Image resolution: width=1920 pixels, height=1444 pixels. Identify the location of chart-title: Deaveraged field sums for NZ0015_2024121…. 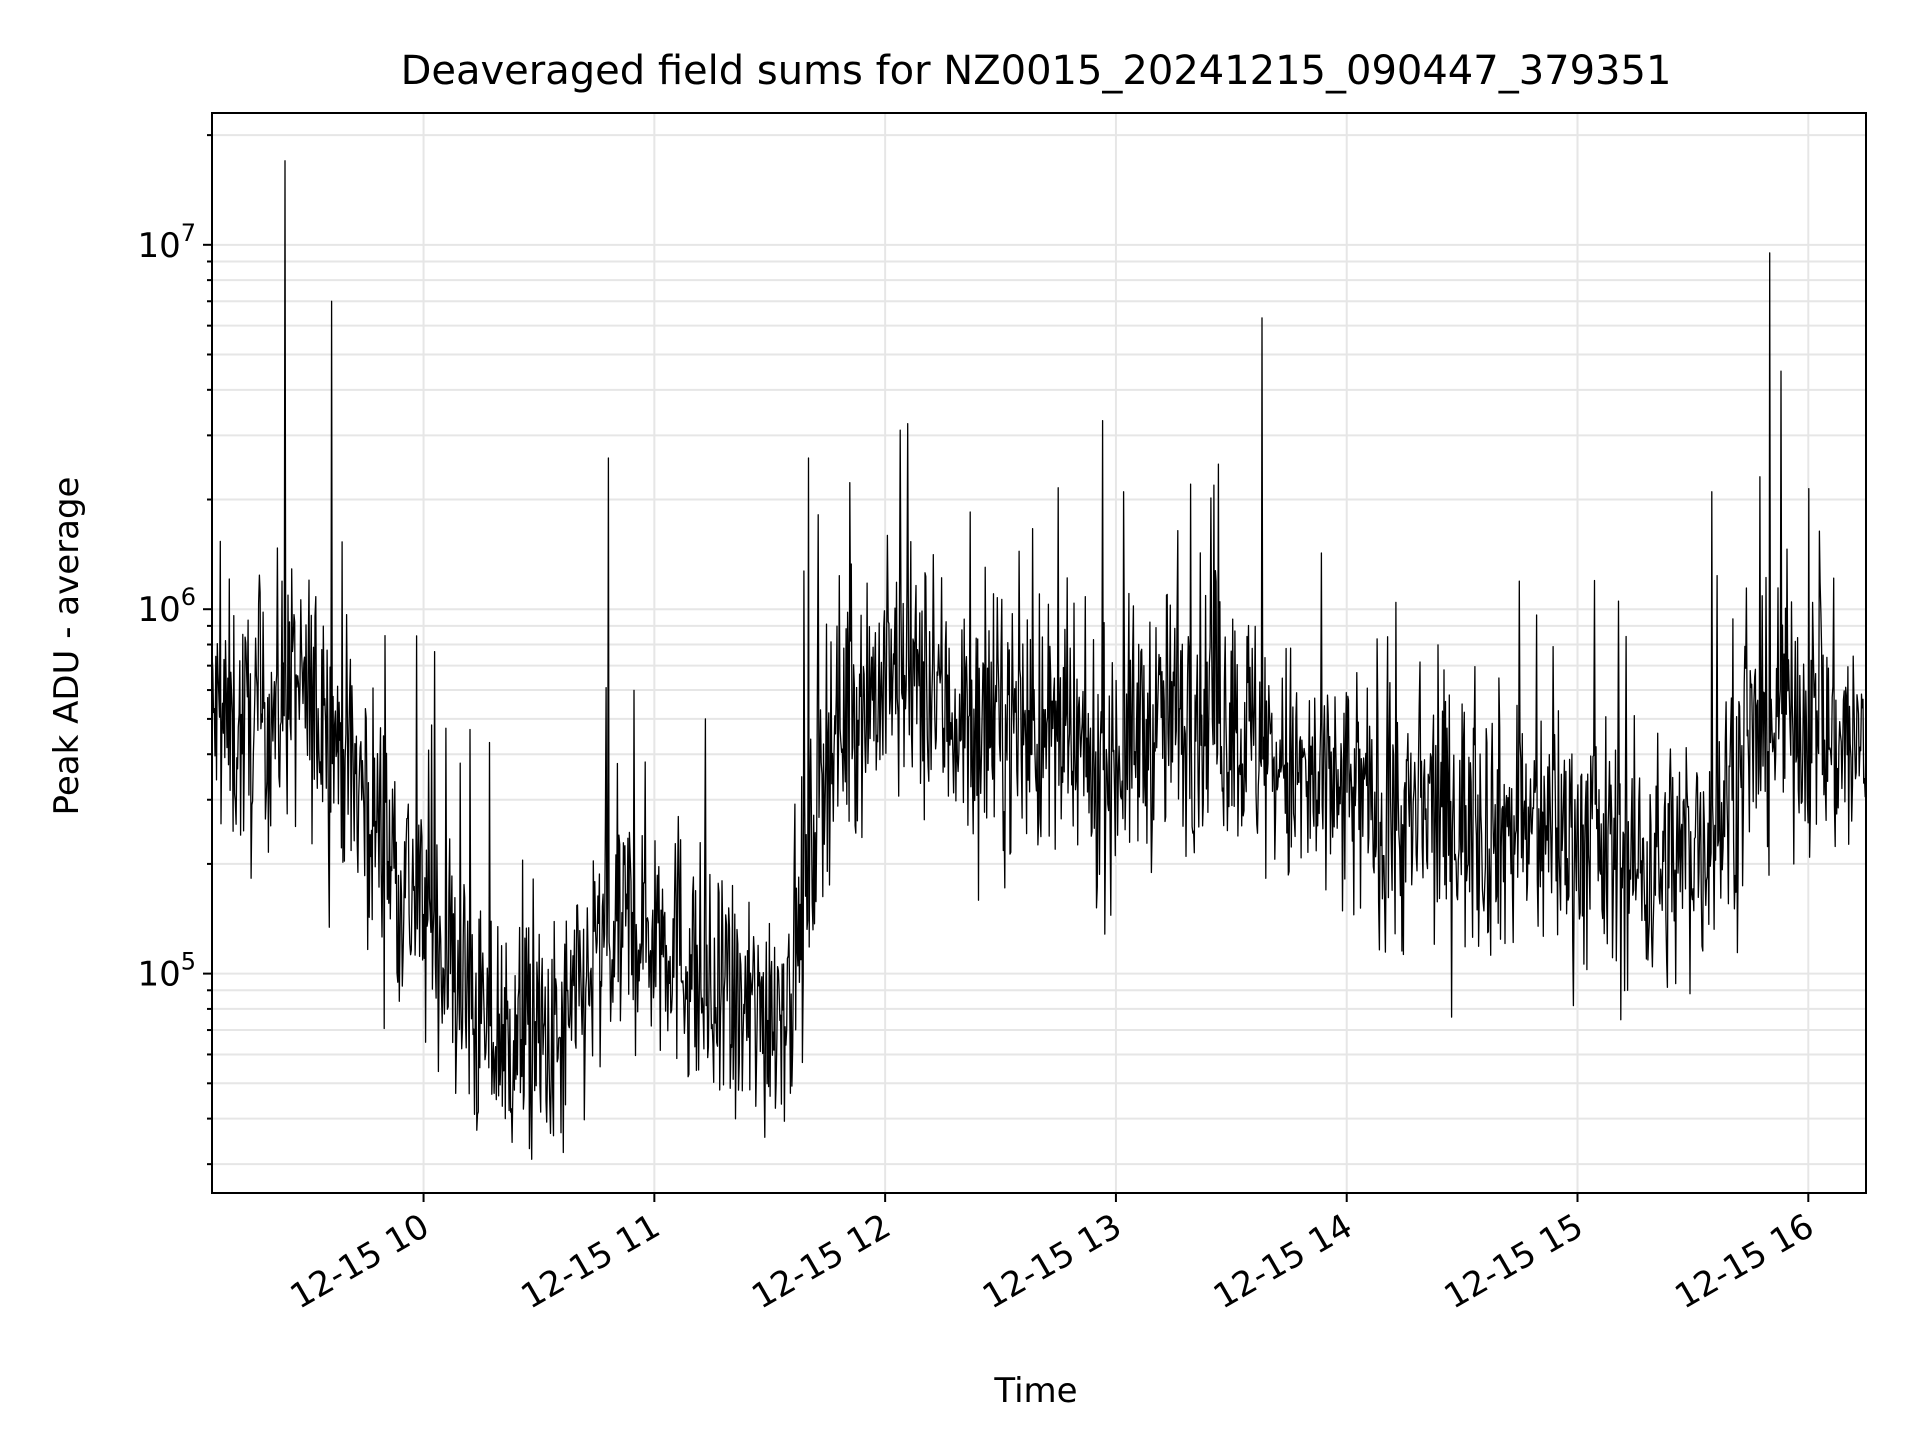
(1036, 71).